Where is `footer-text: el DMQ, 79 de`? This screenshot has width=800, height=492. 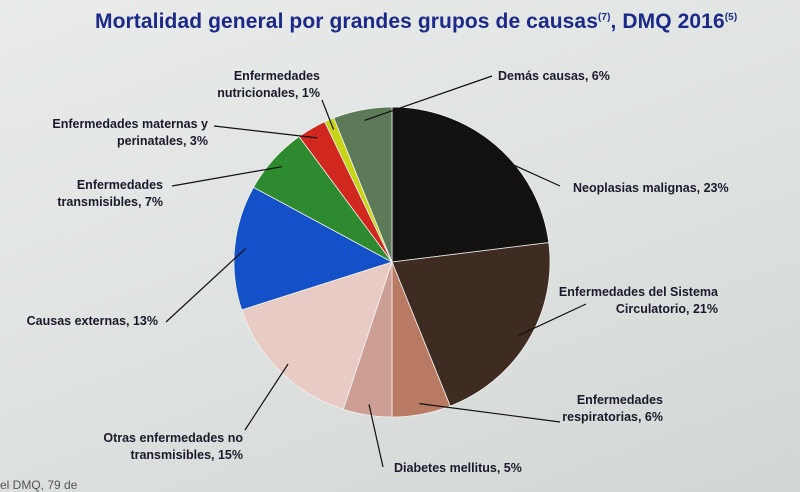 footer-text: el DMQ, 79 de is located at coordinates (39, 485).